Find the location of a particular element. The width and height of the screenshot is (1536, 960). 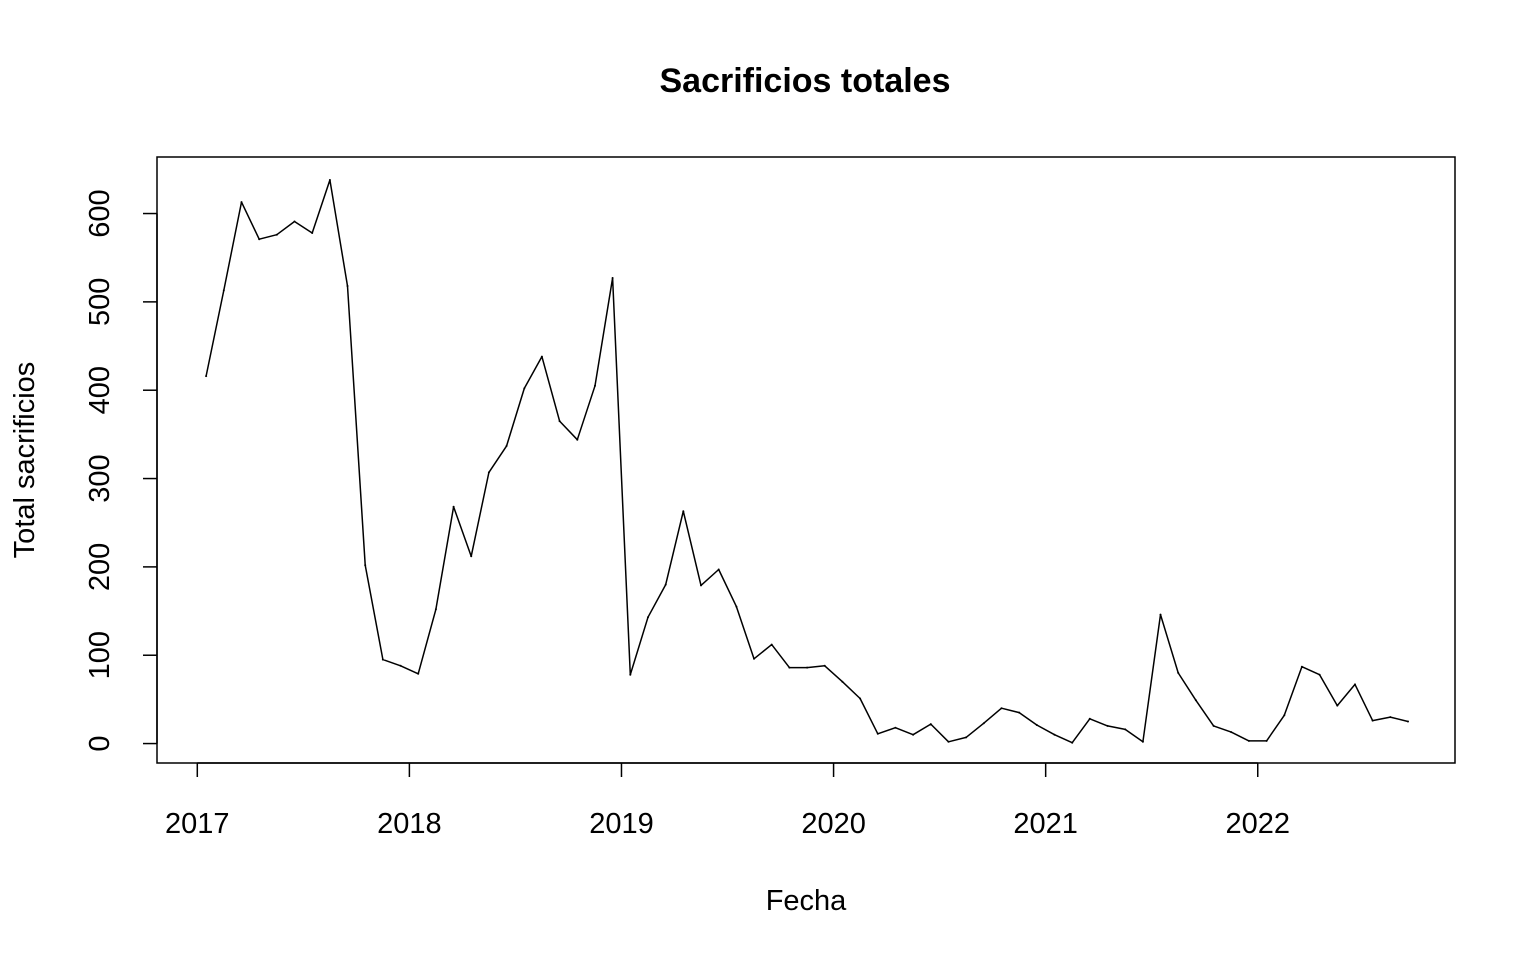

y-tick-label: 500 is located at coordinates (100, 302).